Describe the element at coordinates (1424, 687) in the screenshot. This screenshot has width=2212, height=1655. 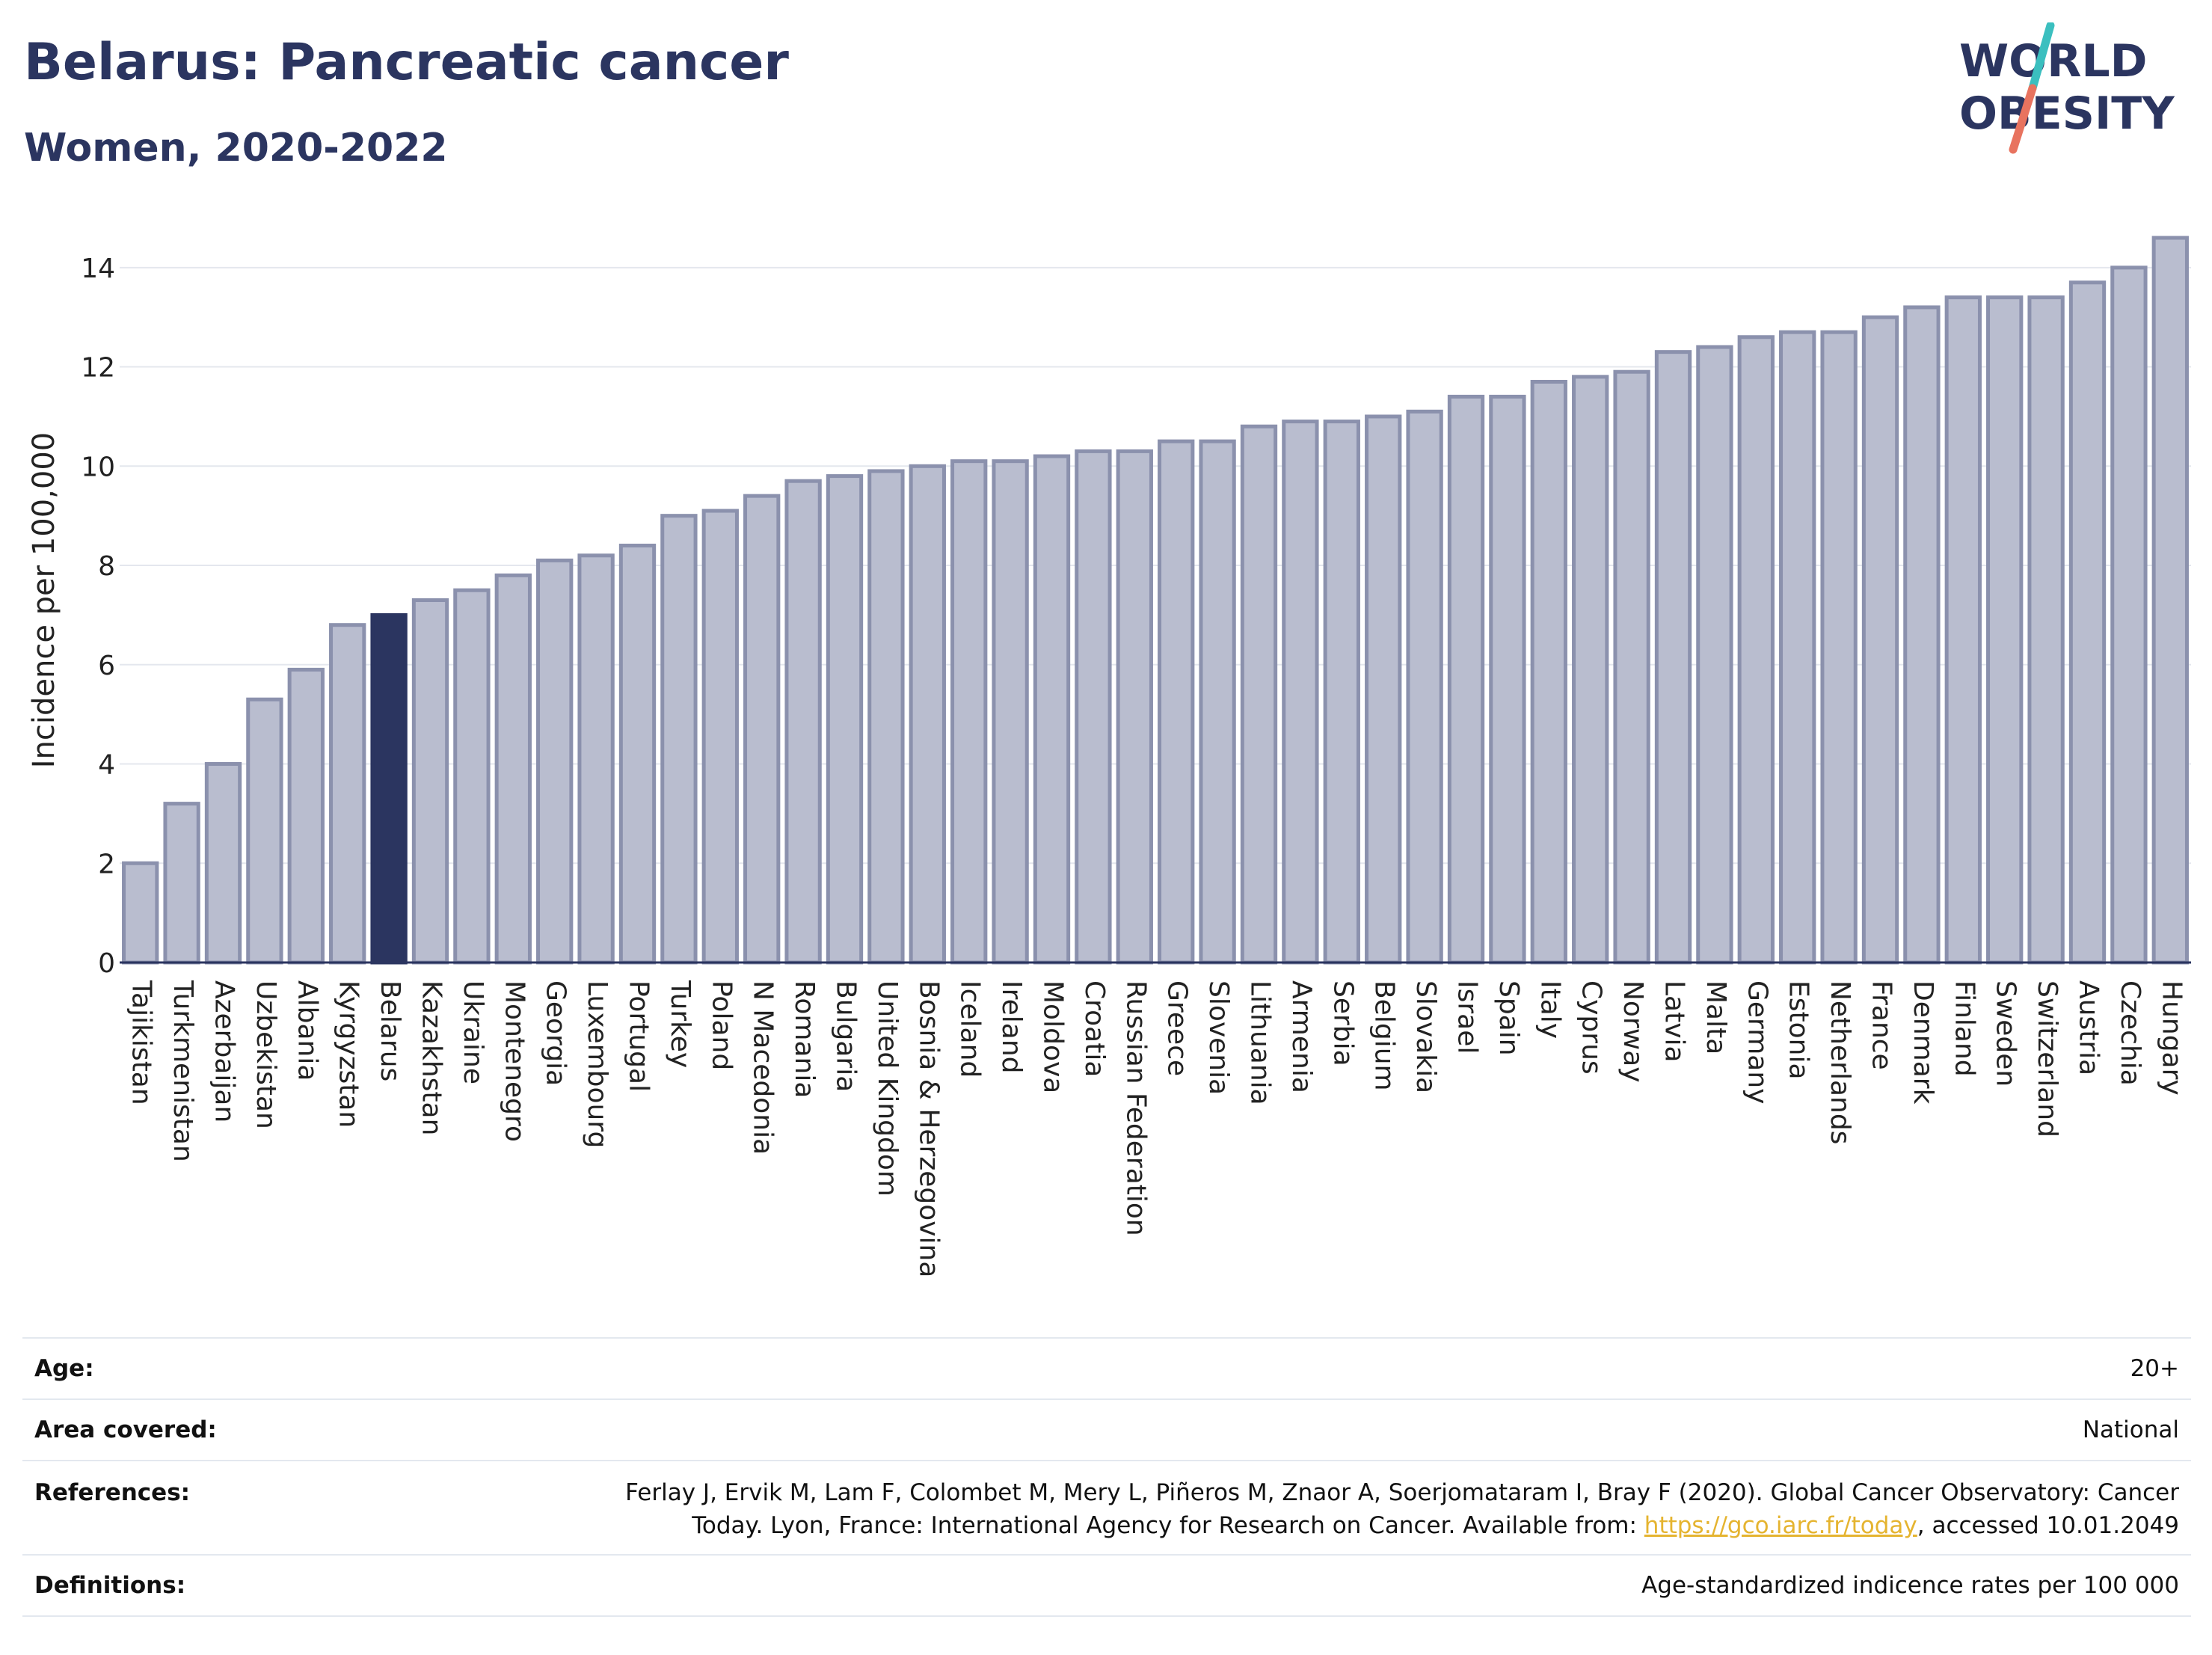
I see `bar-slovakia` at that location.